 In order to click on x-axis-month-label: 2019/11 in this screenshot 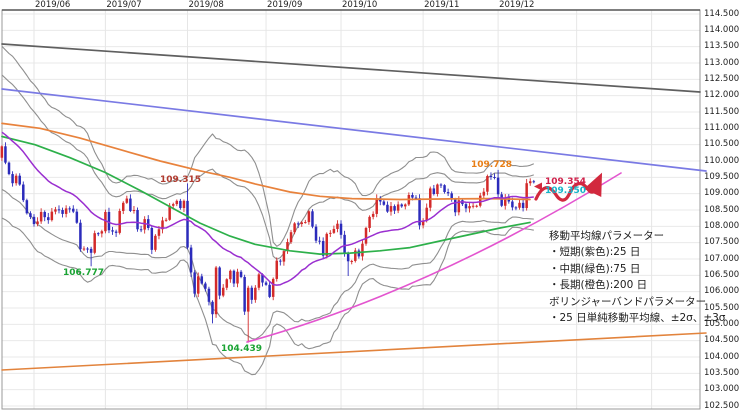, I will do `click(442, 5)`.